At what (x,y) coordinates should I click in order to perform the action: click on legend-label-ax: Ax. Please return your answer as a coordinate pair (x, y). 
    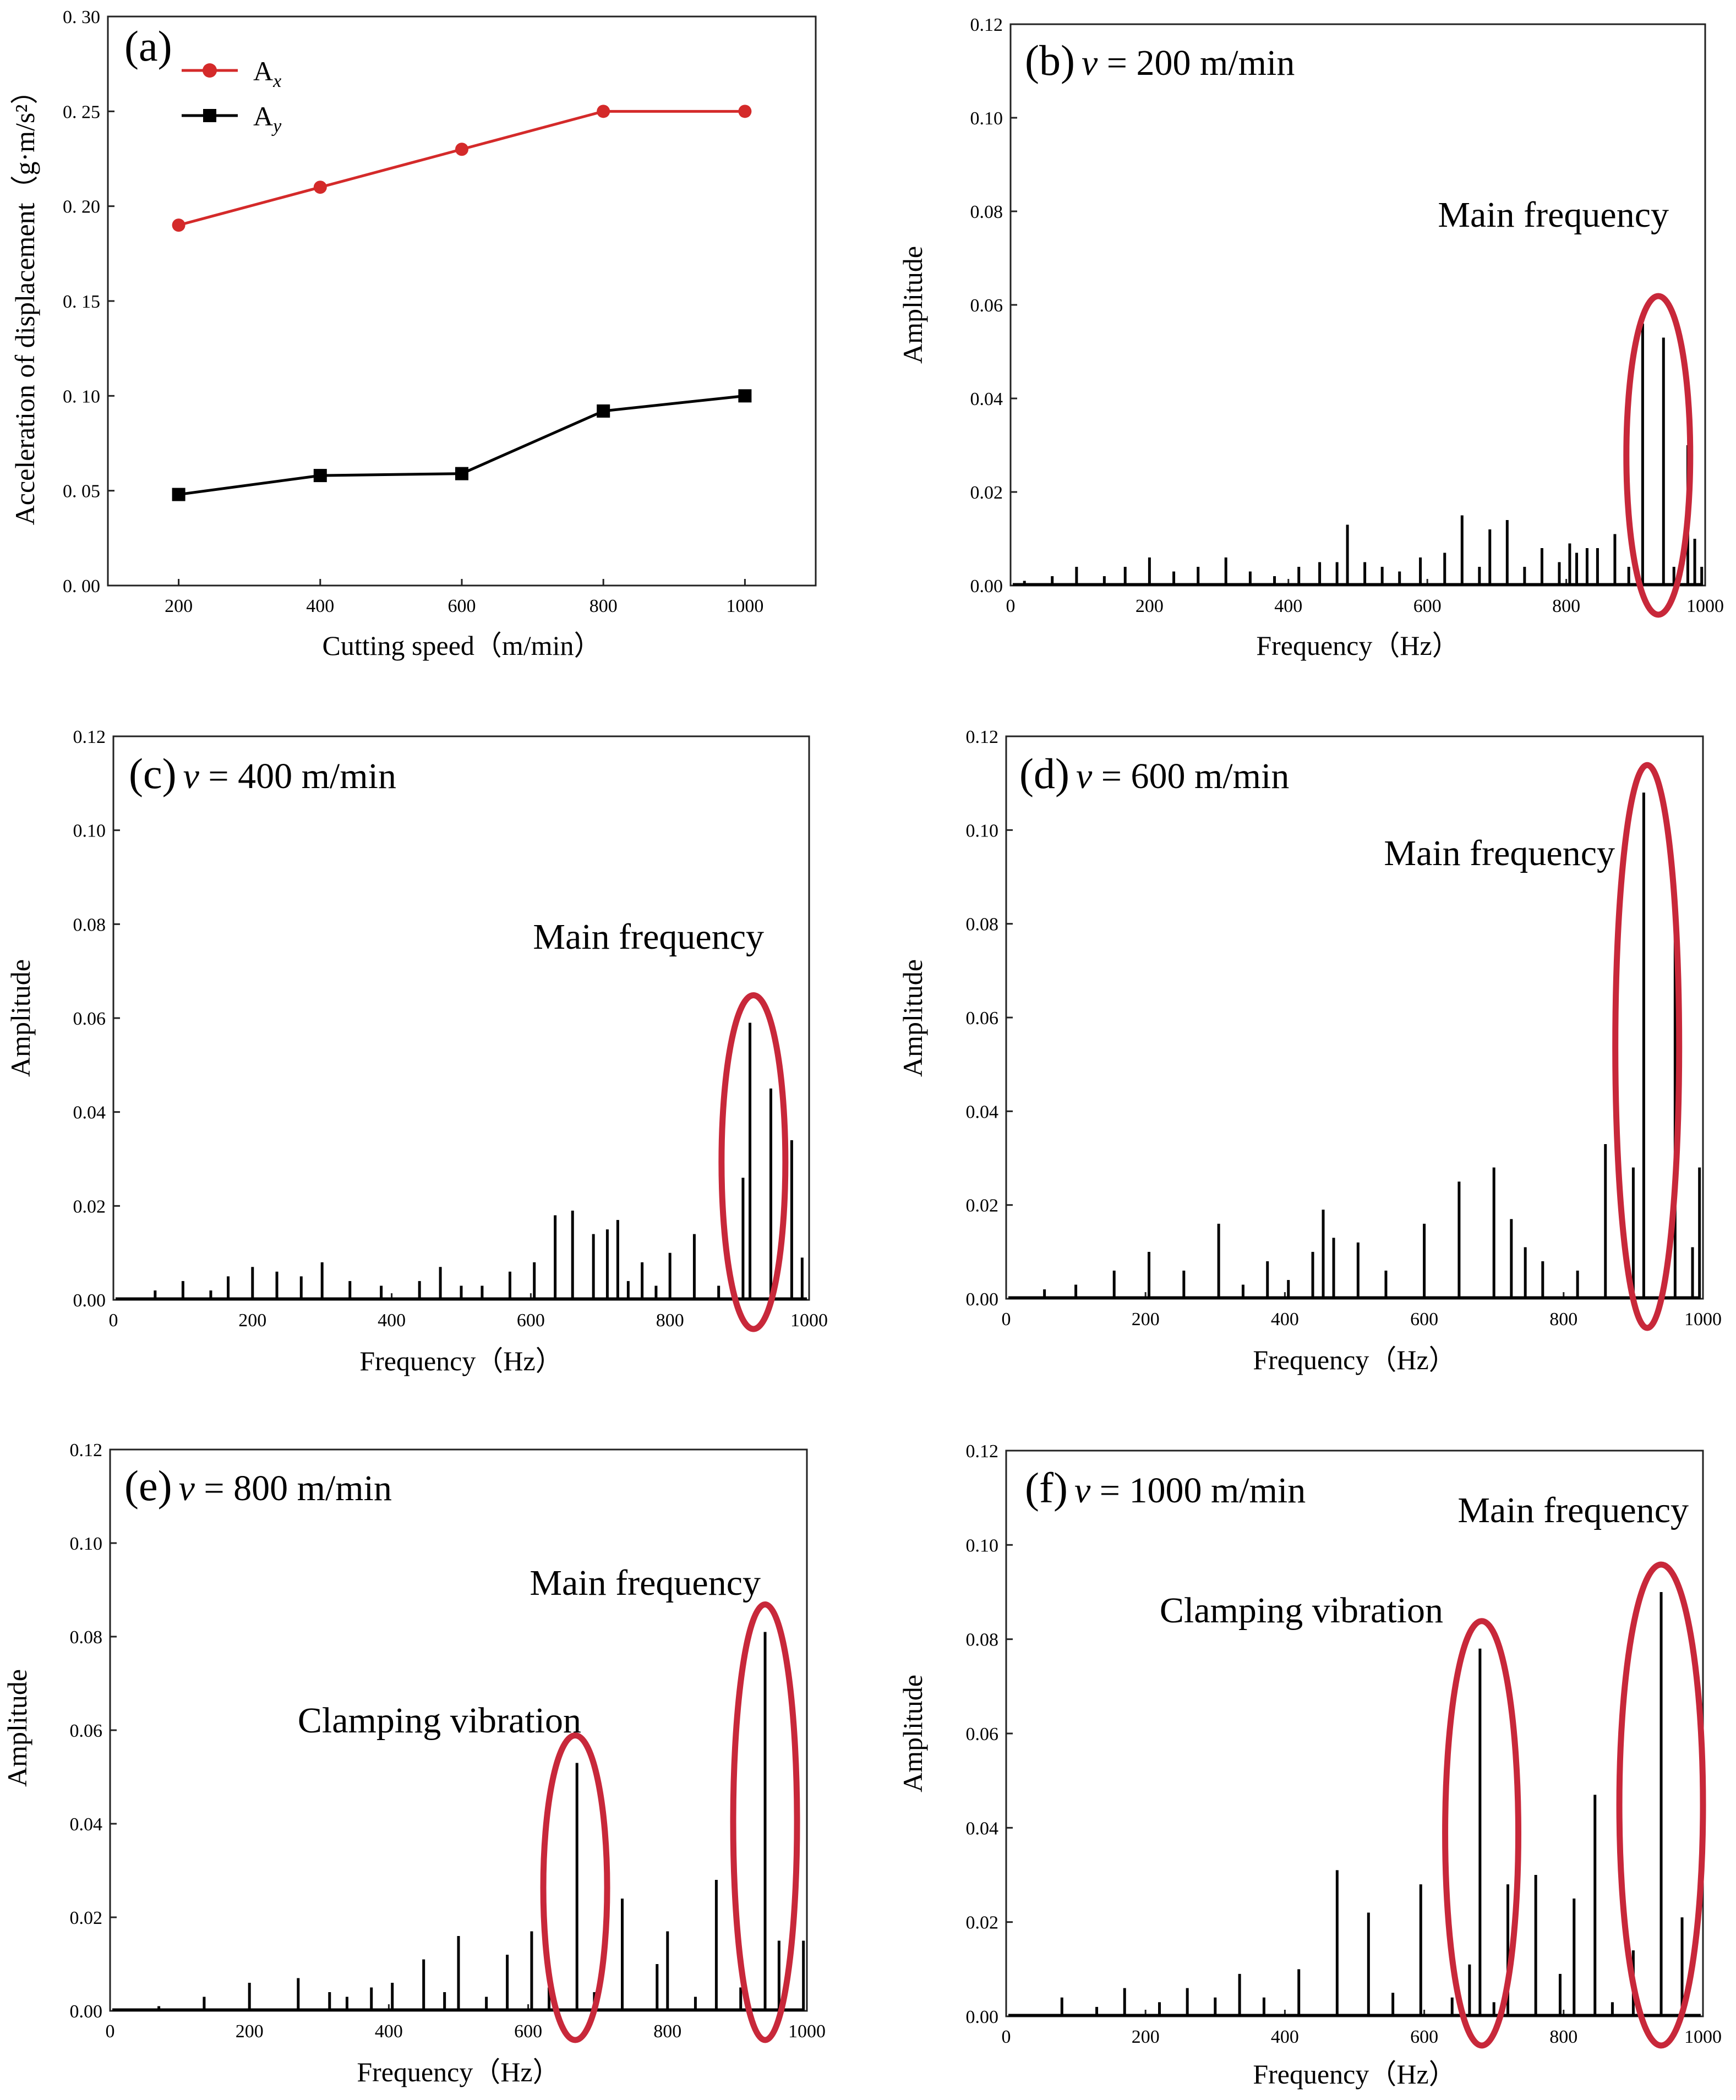
    Looking at the image, I should click on (267, 73).